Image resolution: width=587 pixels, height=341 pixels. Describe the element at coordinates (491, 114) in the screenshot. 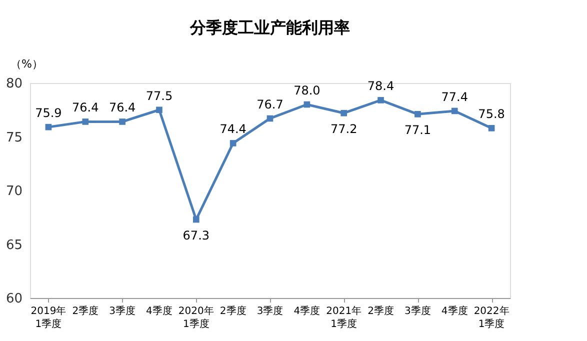

I see `data-label: 75.8` at that location.